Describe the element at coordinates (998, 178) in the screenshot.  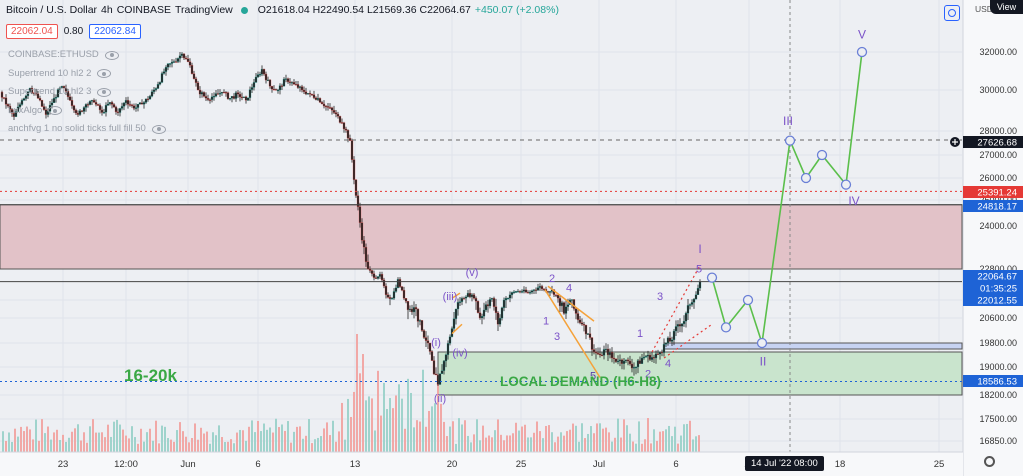
I see `price-tick-label: 26000.00` at that location.